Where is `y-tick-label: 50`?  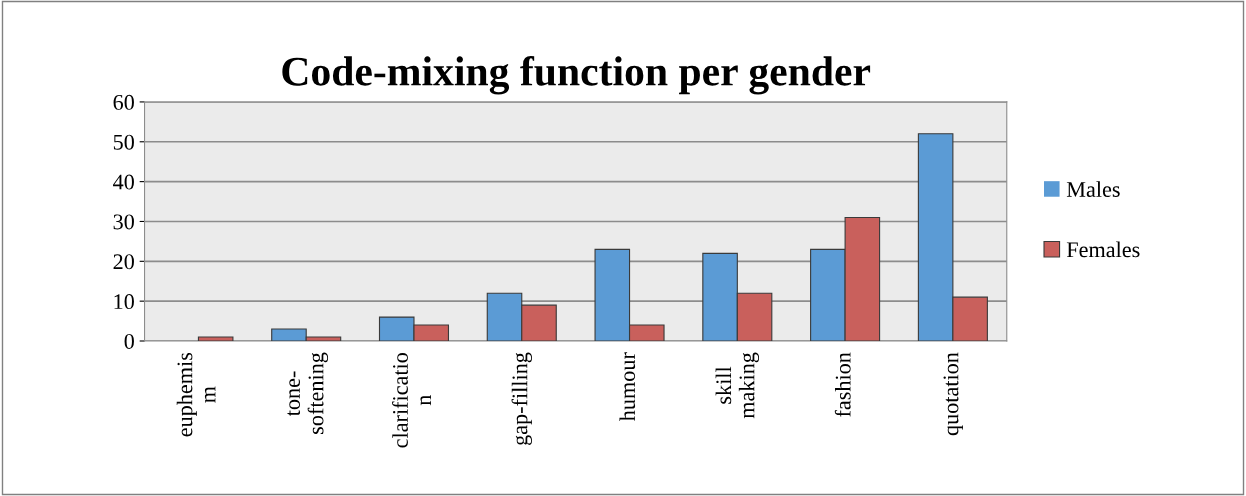
y-tick-label: 50 is located at coordinates (123, 142).